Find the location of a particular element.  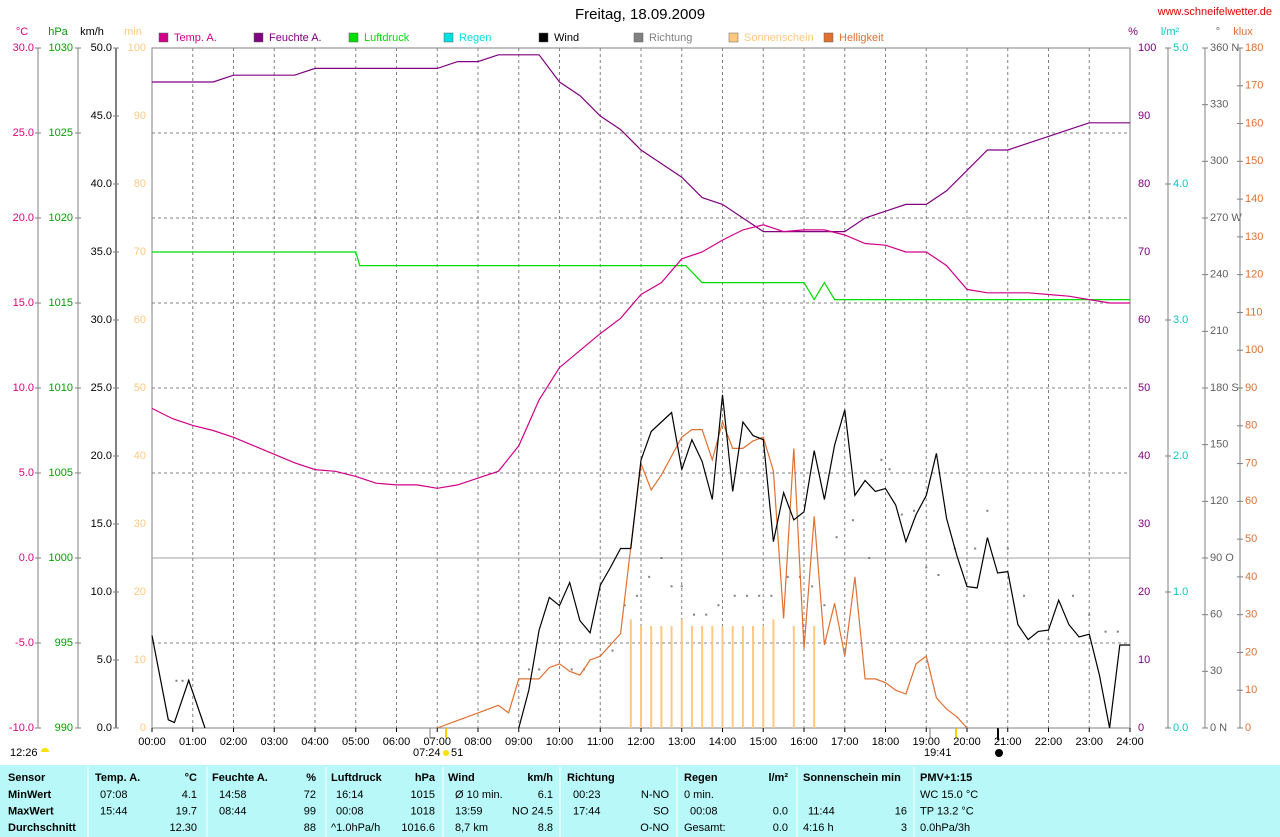

y-tick-label: 330 is located at coordinates (1219, 105).